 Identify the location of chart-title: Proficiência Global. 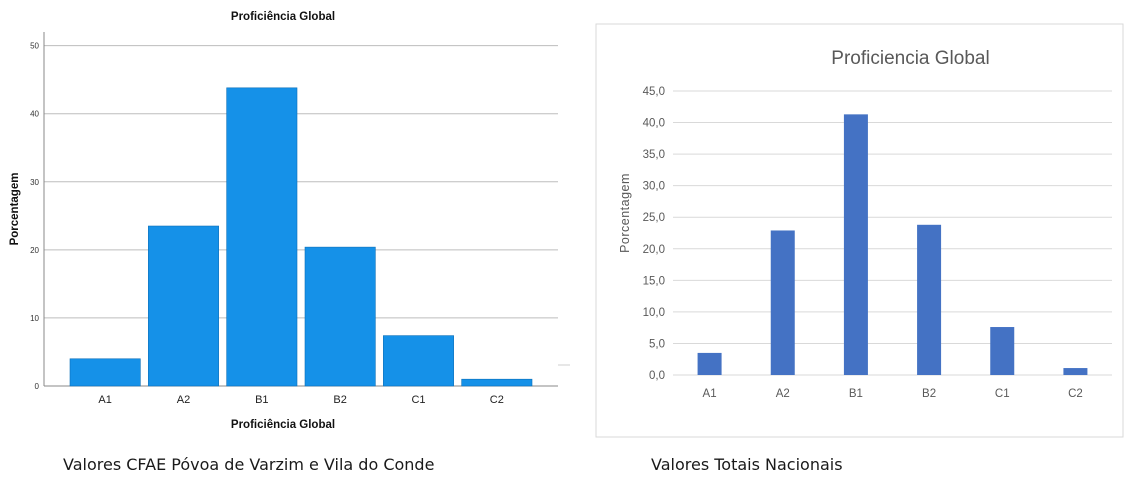
(283, 17).